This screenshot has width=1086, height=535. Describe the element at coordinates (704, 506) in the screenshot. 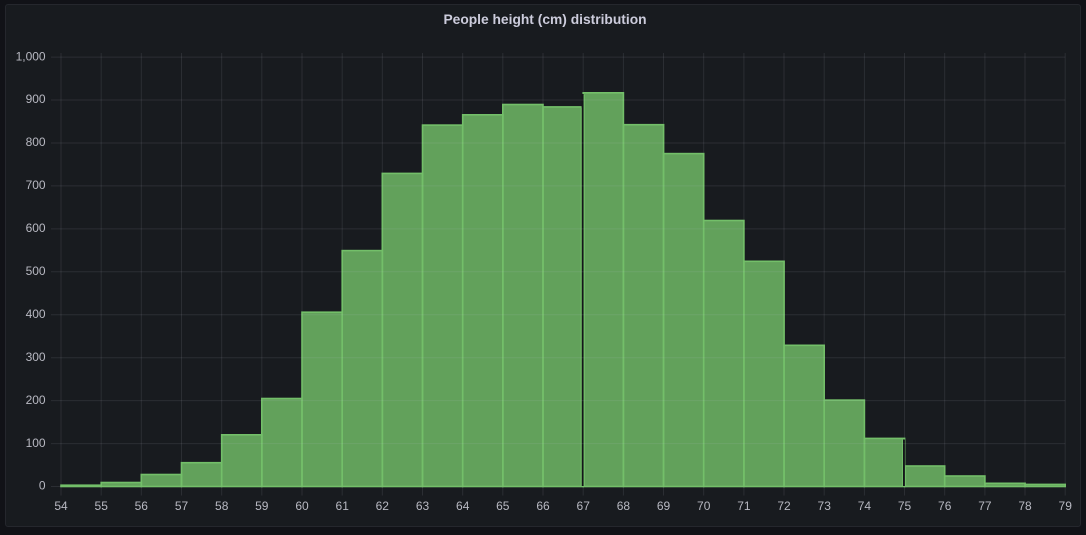

I see `svg-text: 70` at that location.